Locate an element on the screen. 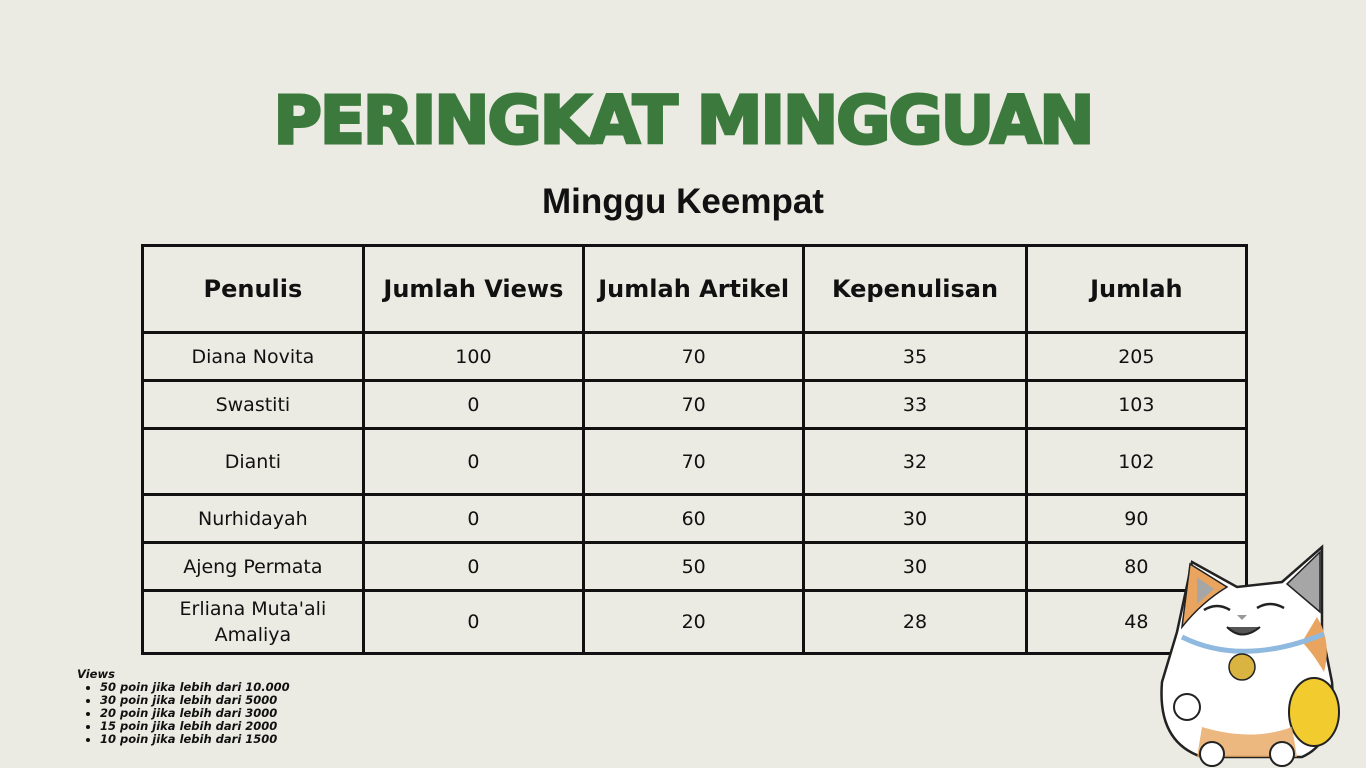 The width and height of the screenshot is (1366, 768). cell-artikel: 20 is located at coordinates (694, 622).